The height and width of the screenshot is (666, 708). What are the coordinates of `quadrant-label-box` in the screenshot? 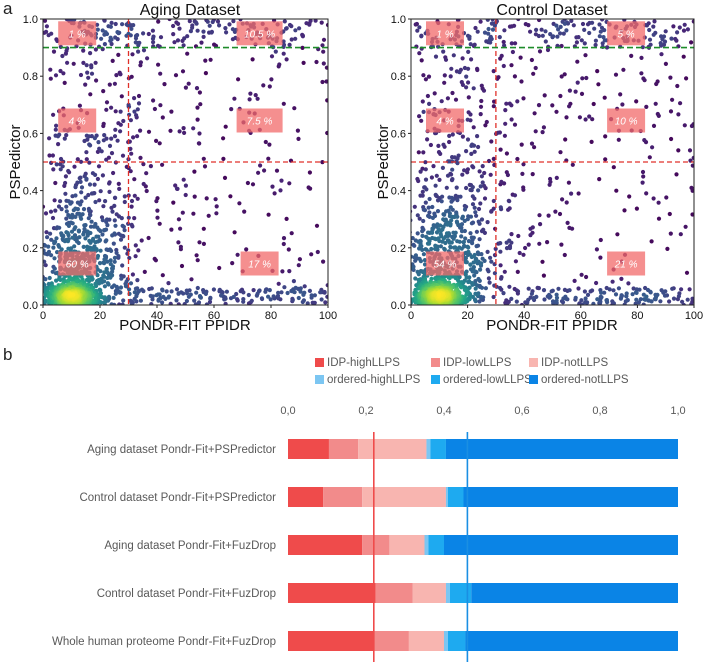 It's located at (259, 120).